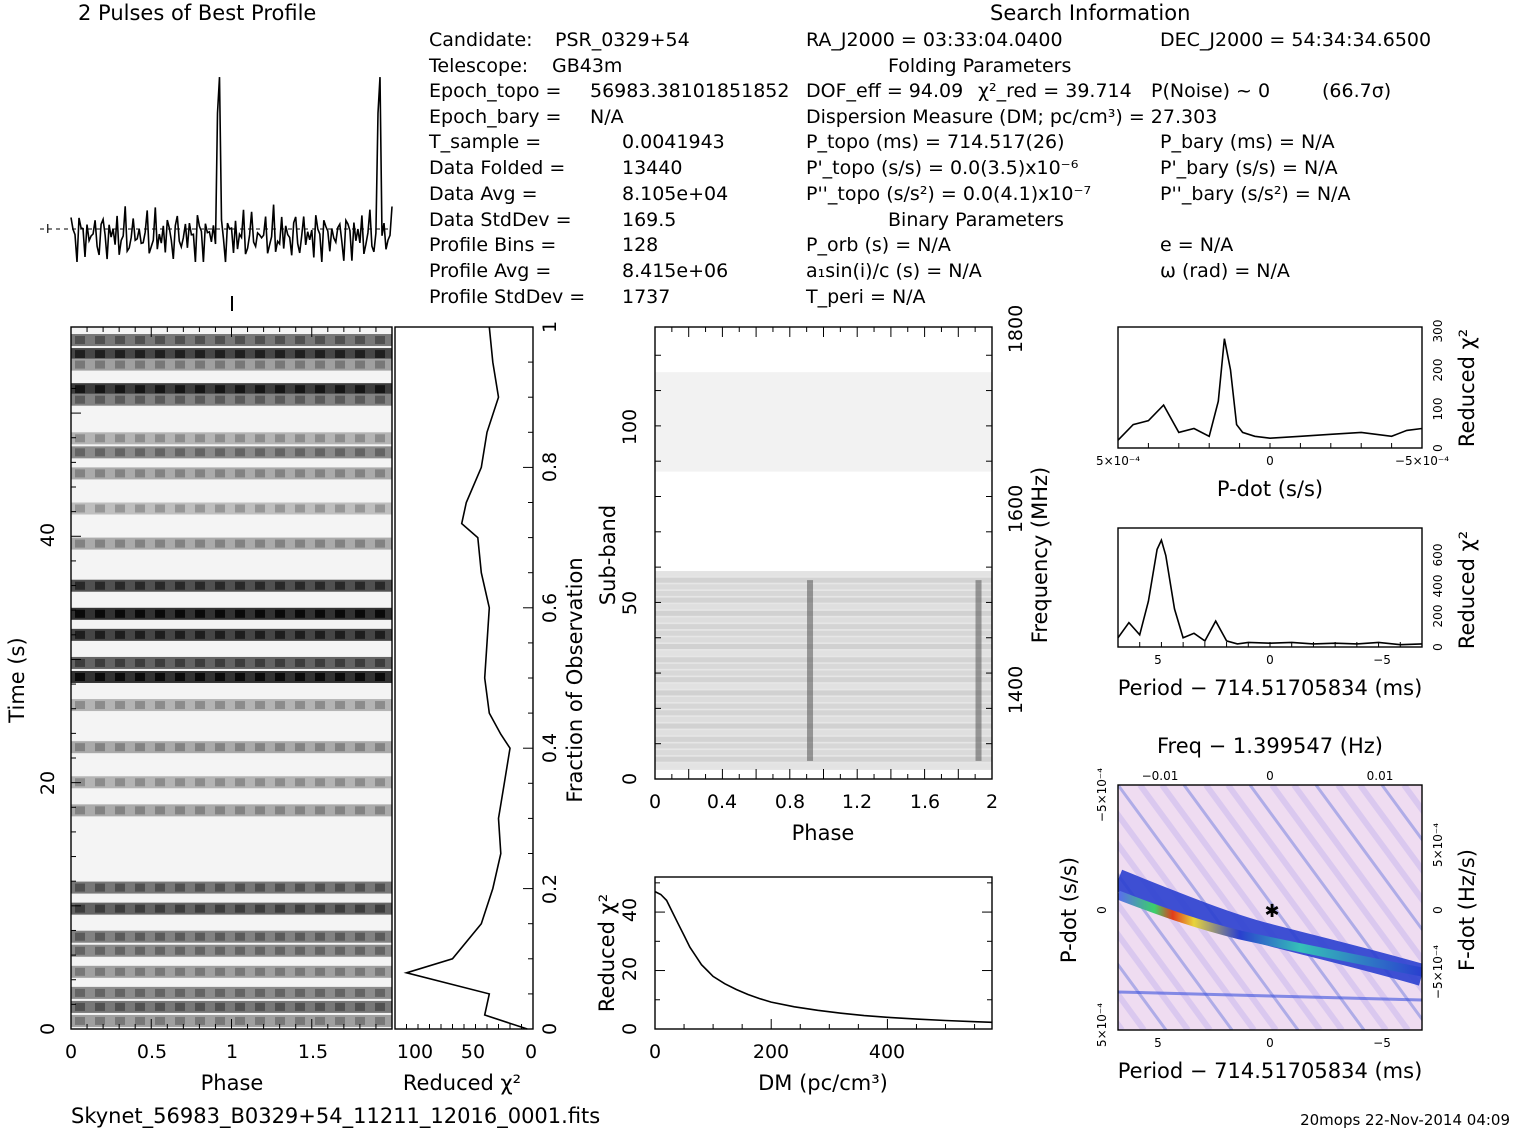 This screenshot has width=1517, height=1133. Describe the element at coordinates (942, 168) in the screenshot. I see `search-pdtopo: P'_topo (s/s) = 0.0(3.5)x10⁻⁶` at that location.